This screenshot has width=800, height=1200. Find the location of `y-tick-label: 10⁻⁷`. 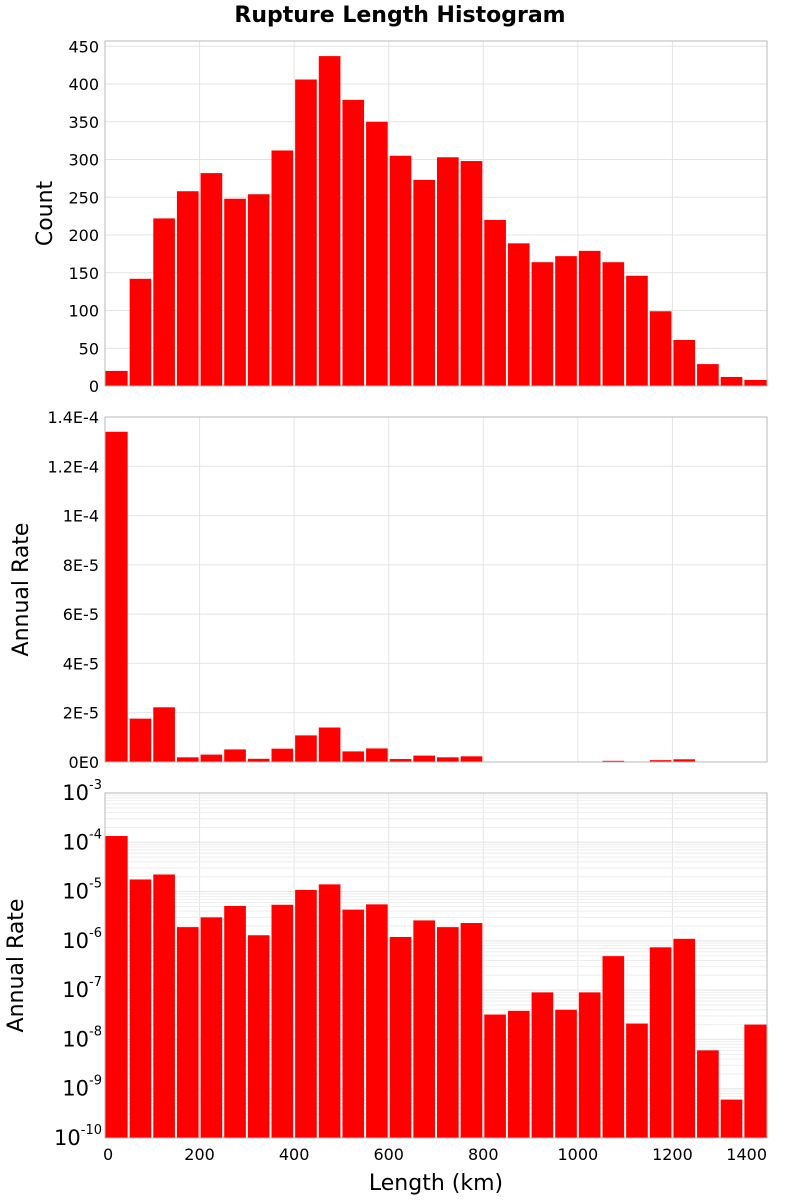

y-tick-label: 10⁻⁷ is located at coordinates (82, 988).